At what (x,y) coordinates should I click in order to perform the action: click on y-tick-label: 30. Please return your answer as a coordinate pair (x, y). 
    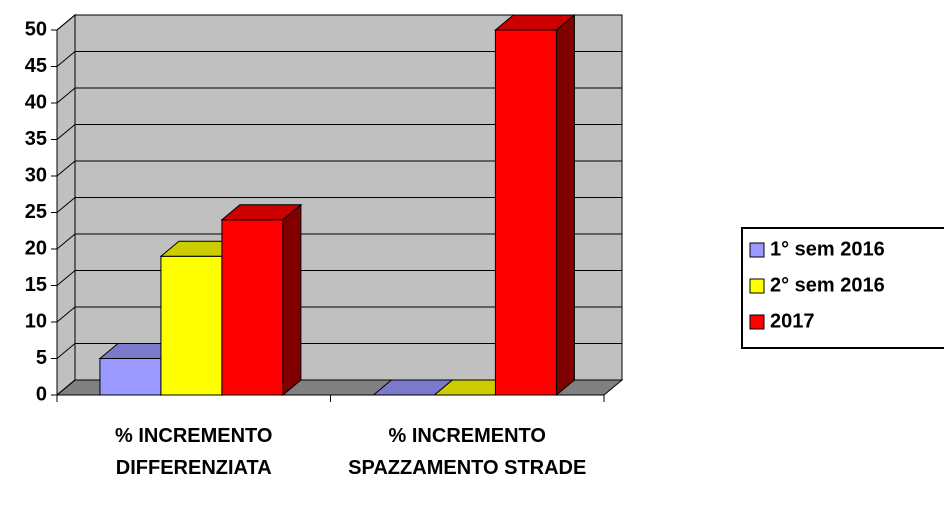
    Looking at the image, I should click on (36, 175).